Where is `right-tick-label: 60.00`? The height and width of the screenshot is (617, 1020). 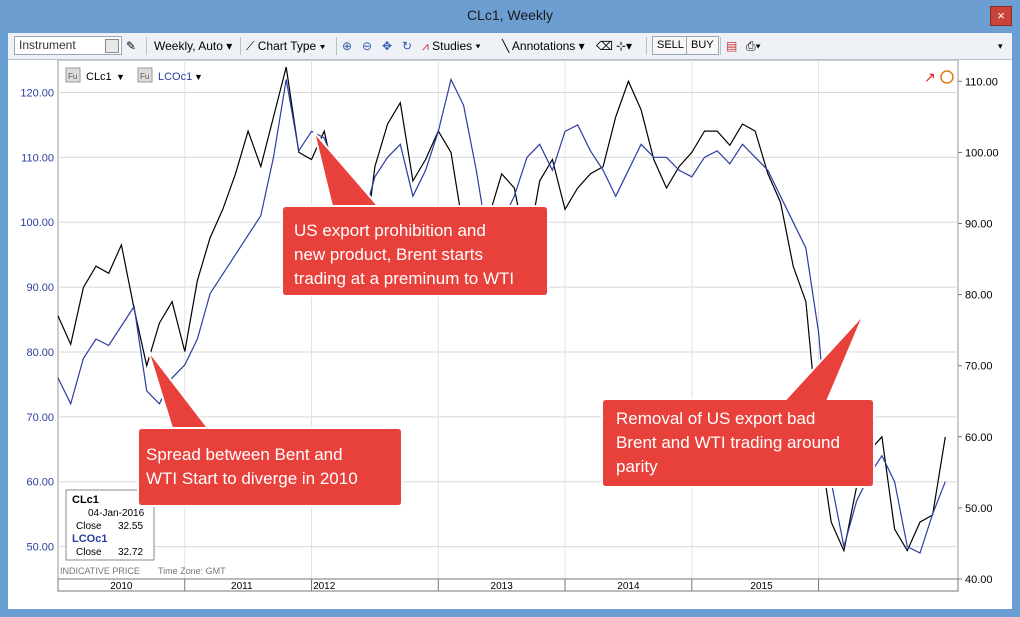 right-tick-label: 60.00 is located at coordinates (979, 438).